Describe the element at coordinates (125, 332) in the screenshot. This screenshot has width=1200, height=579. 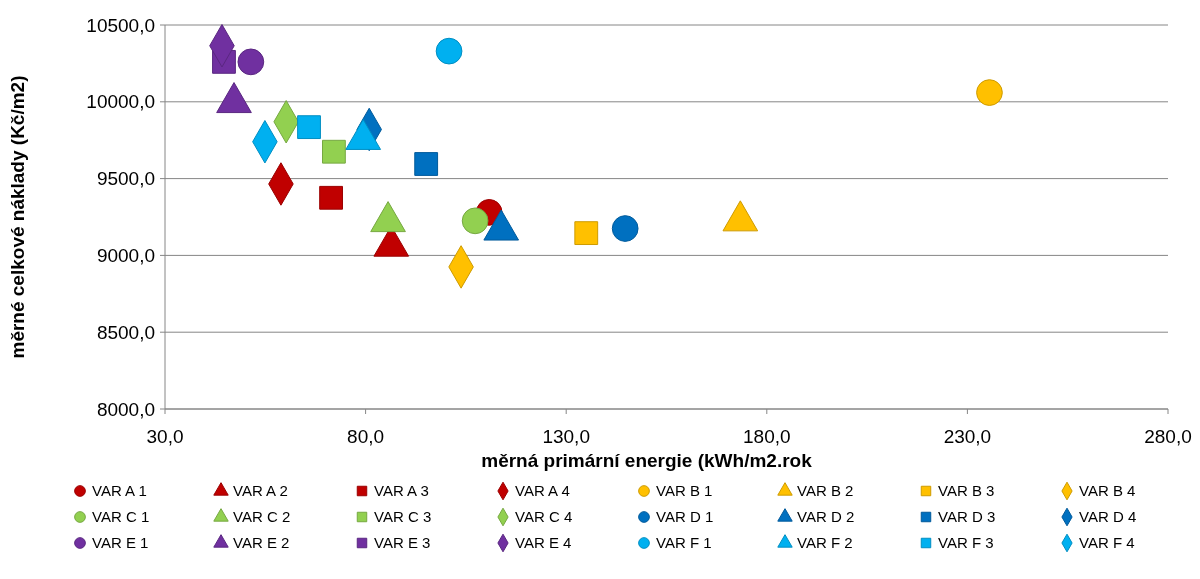
I see `y-tick-label: 8500,0` at that location.